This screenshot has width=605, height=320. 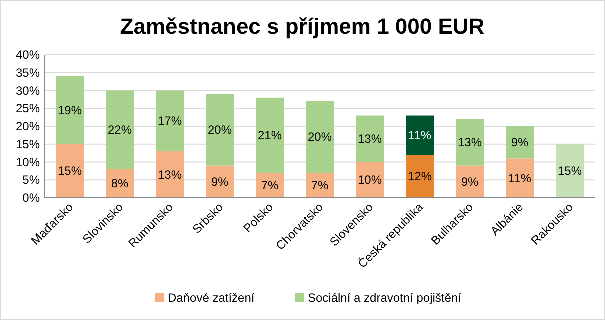 What do you see at coordinates (28, 127) in the screenshot?
I see `y-tick-label: 20%` at bounding box center [28, 127].